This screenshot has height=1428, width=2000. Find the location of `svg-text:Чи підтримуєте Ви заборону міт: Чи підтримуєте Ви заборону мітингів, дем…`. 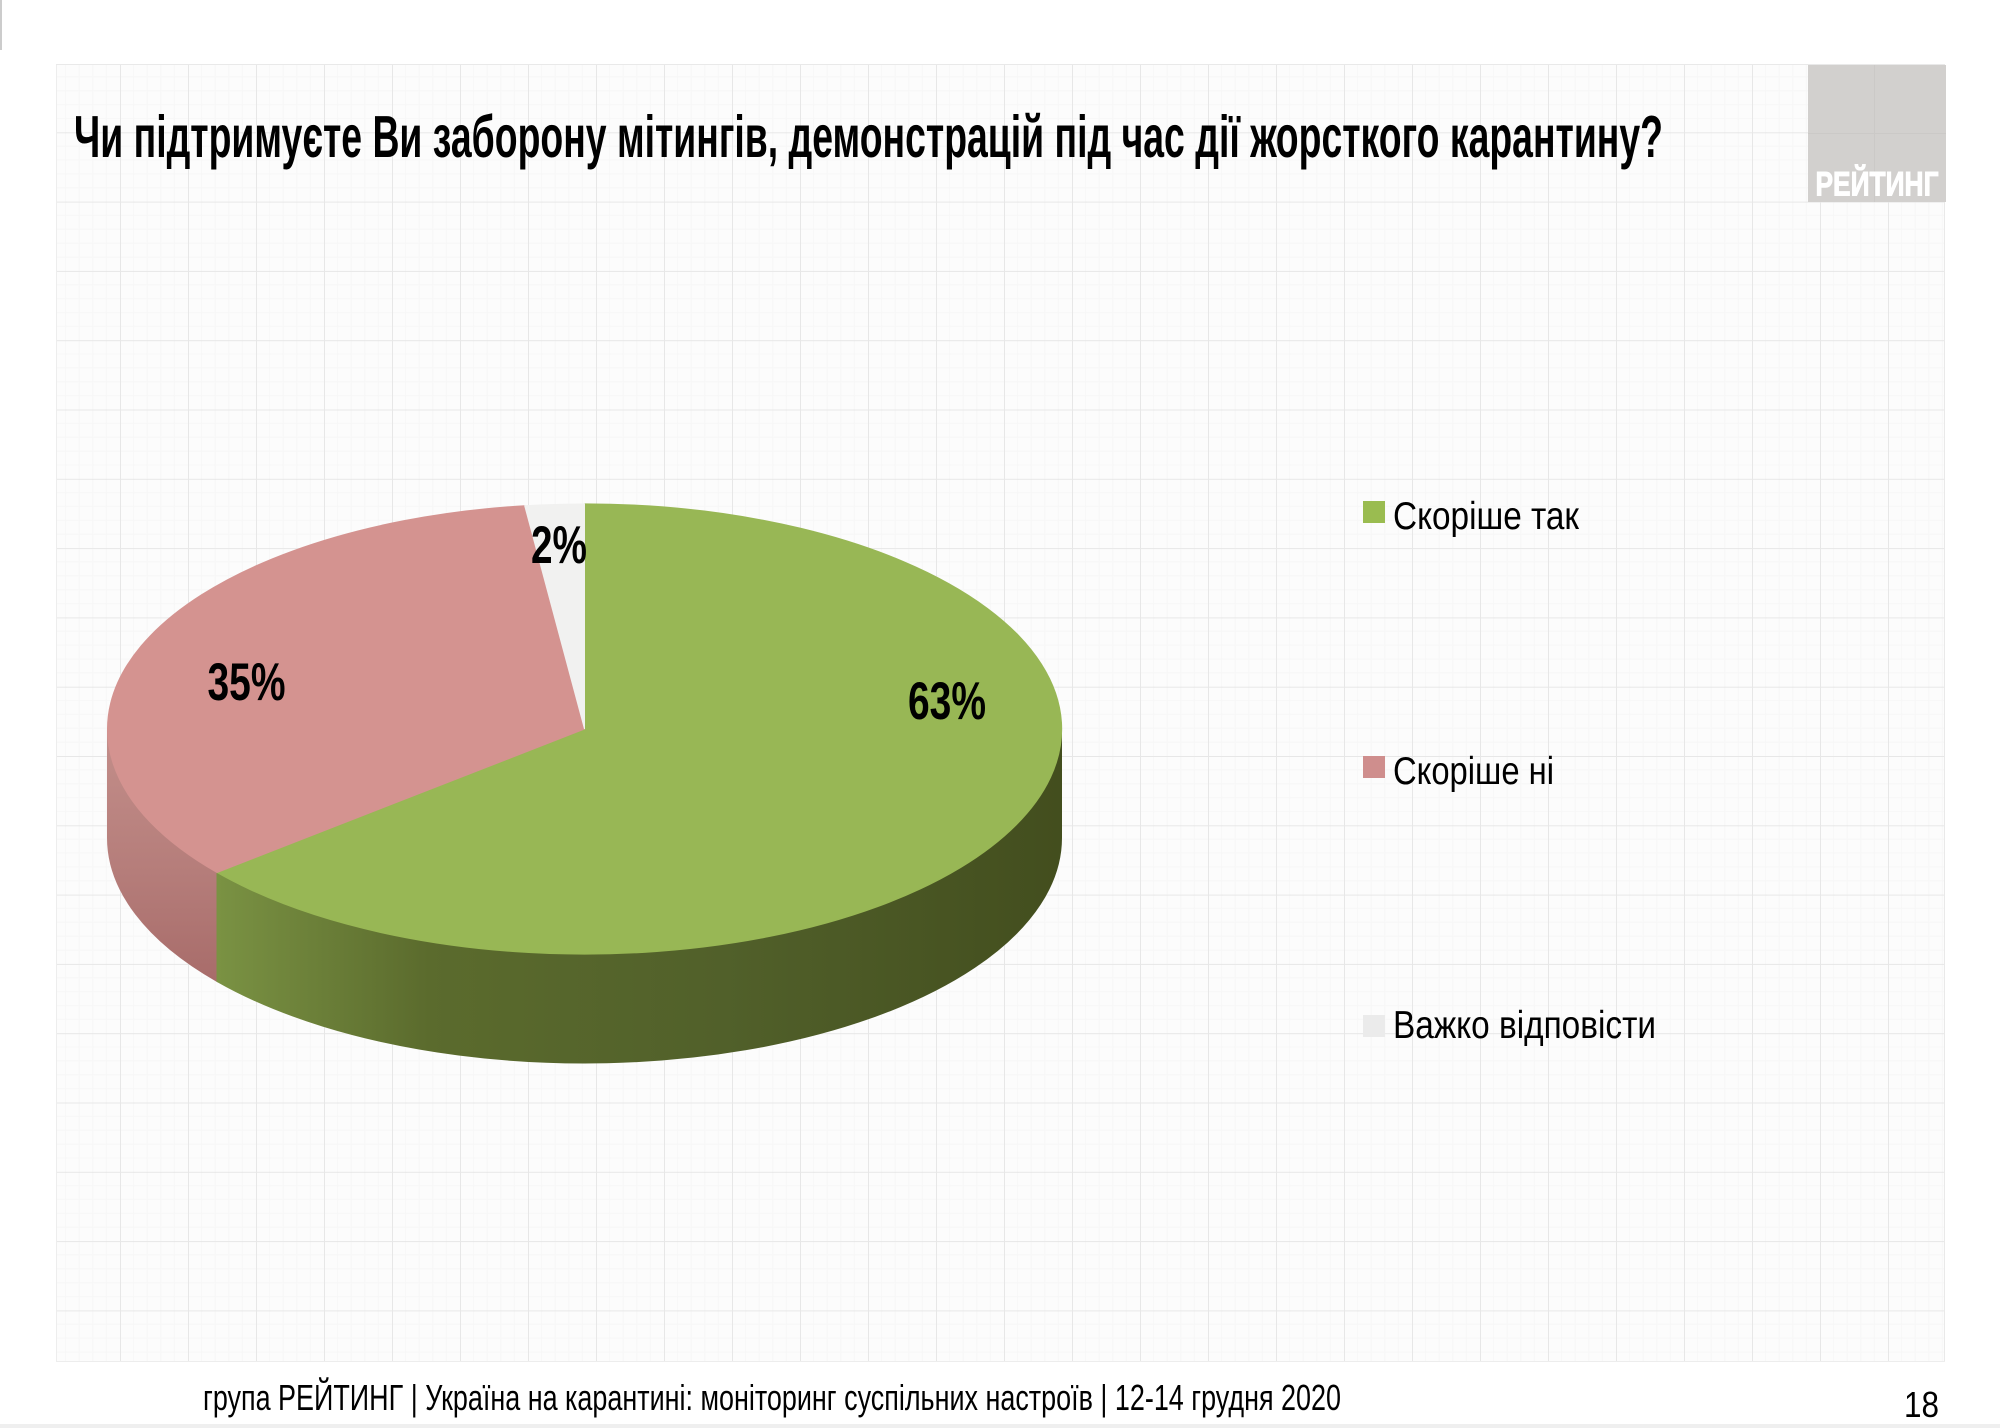

svg-text:Чи підтримуєте Ви заборону міт: Чи підтримуєте Ви заборону мітингів, дем… is located at coordinates (868, 136).